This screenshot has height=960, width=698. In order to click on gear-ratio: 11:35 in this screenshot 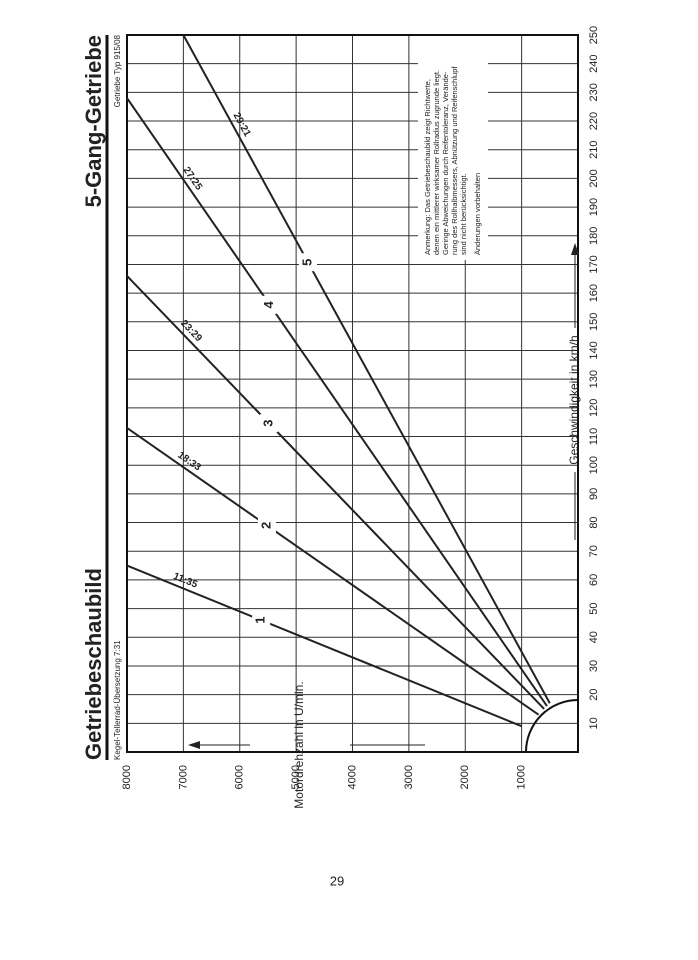, I will do `click(186, 581)`.